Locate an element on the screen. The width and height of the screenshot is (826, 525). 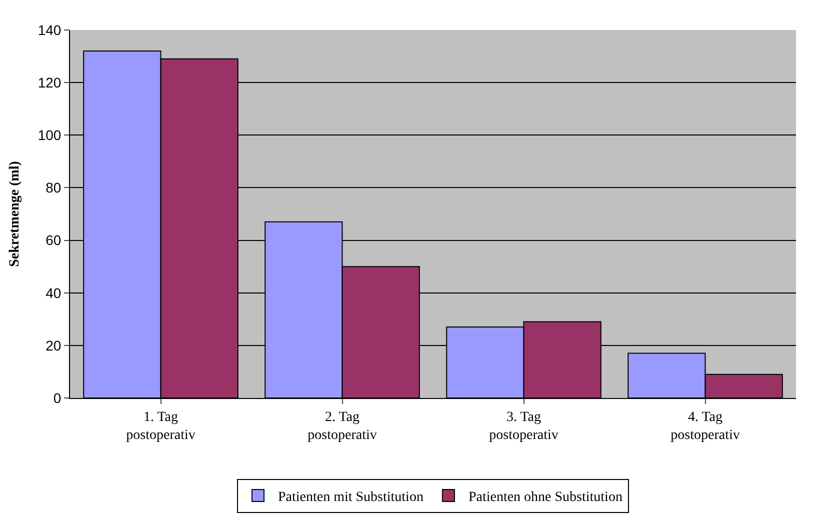
x-tick-label: 1. Tag postoperativ is located at coordinates (161, 426).